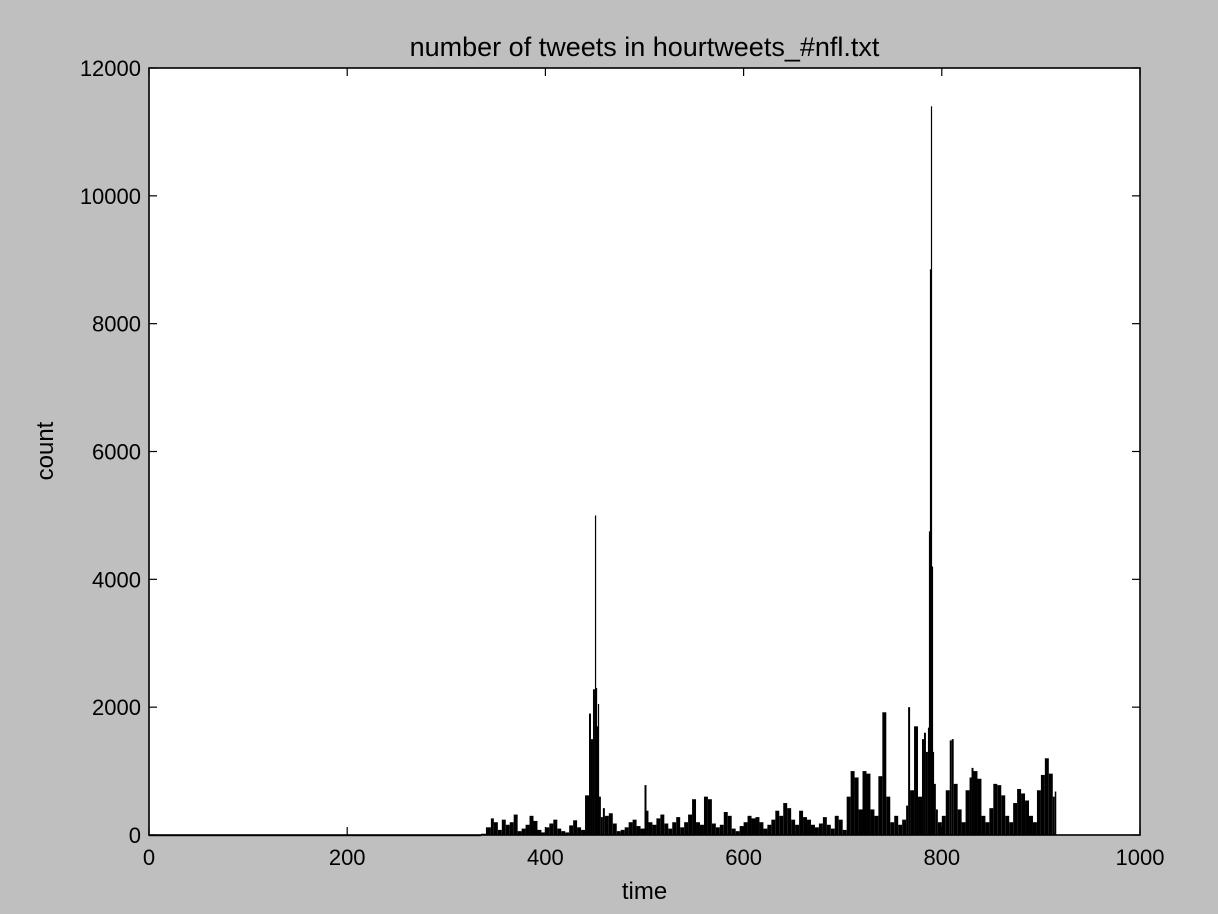 Image resolution: width=1218 pixels, height=914 pixels. Describe the element at coordinates (743, 857) in the screenshot. I see `x-tick-label: 600` at that location.